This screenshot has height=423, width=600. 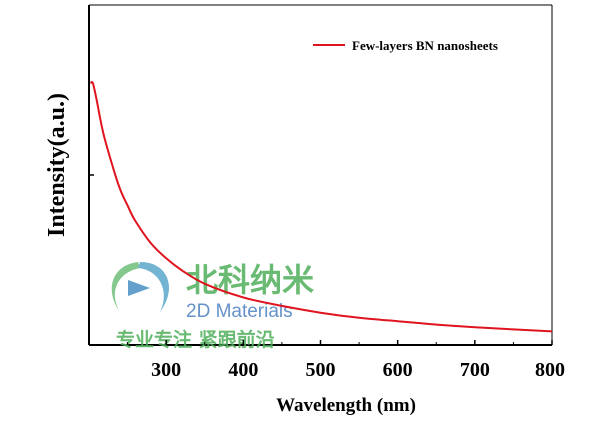 I want to click on x-axis-title: Wavelength (nm), so click(x=346, y=405).